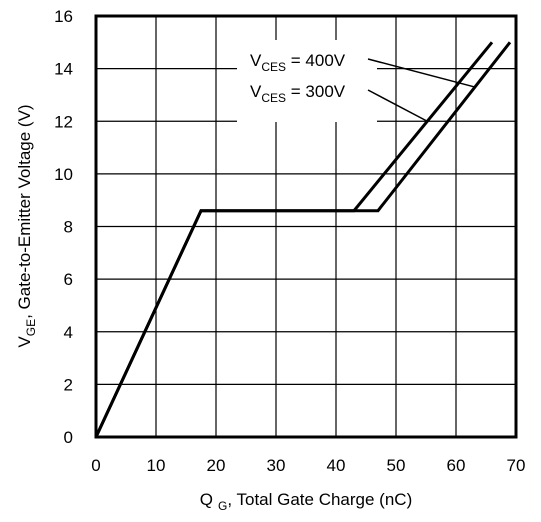  I want to click on legend-entry-400v: VCES = 400V, so click(298, 62).